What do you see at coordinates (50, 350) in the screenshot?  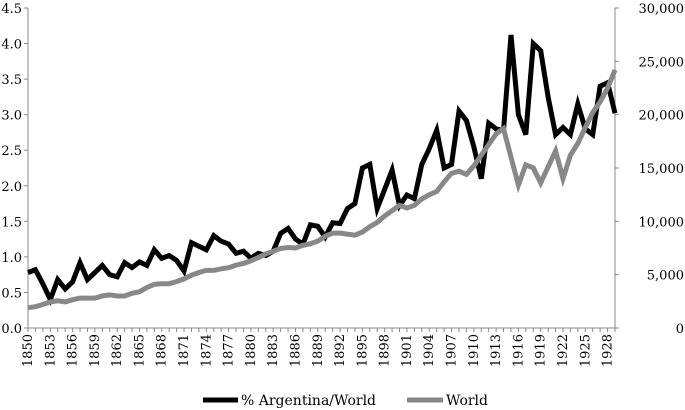 I see `x-tick-label: 1853` at bounding box center [50, 350].